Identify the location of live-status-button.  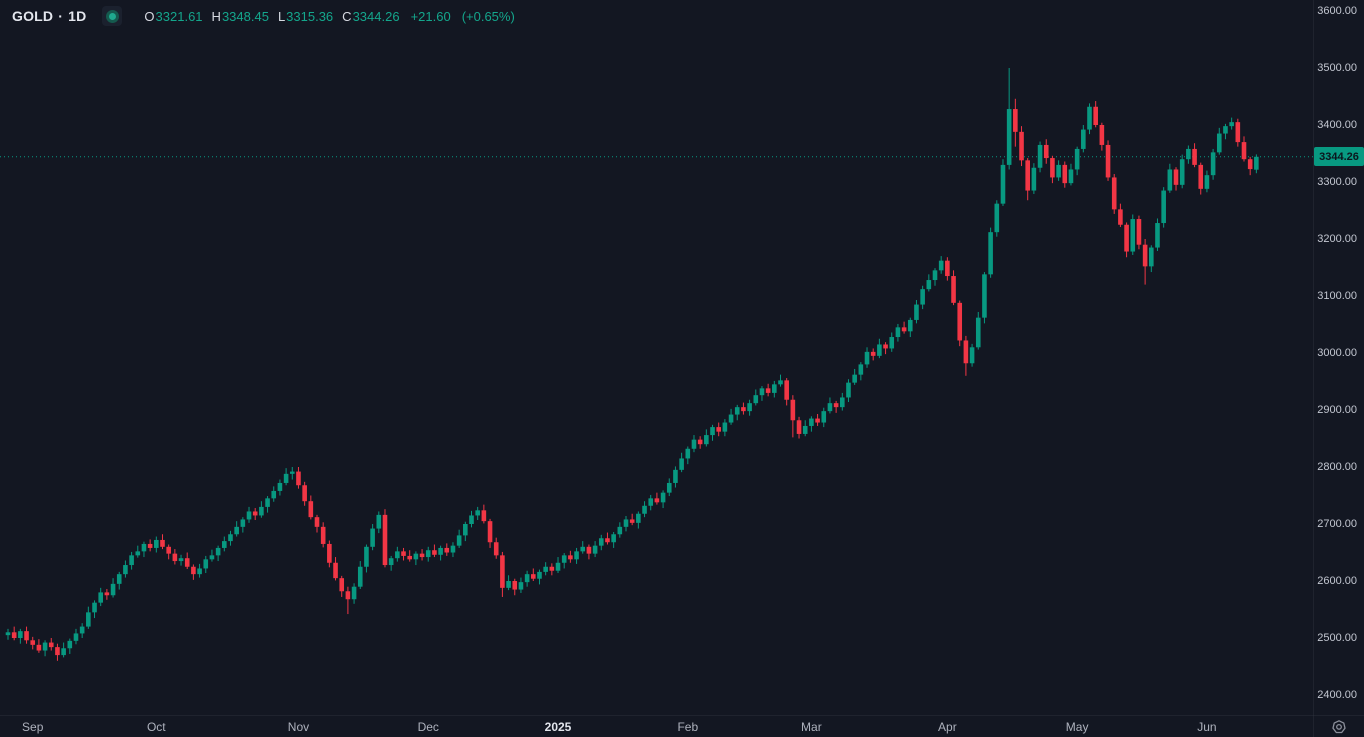
(112, 16).